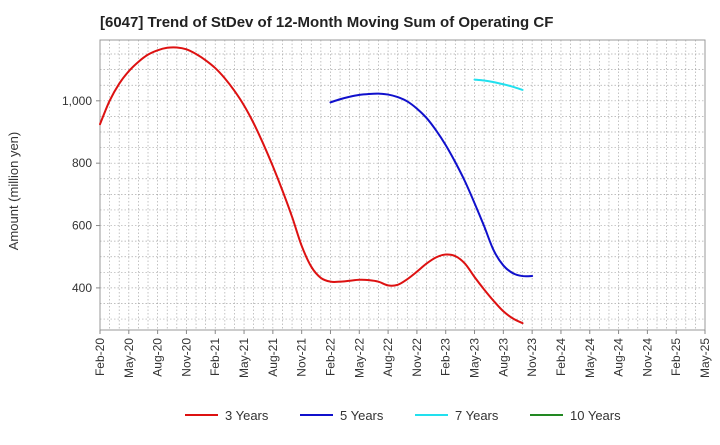 The width and height of the screenshot is (720, 445). What do you see at coordinates (77, 101) in the screenshot?
I see `y-tick-label: 1,000` at bounding box center [77, 101].